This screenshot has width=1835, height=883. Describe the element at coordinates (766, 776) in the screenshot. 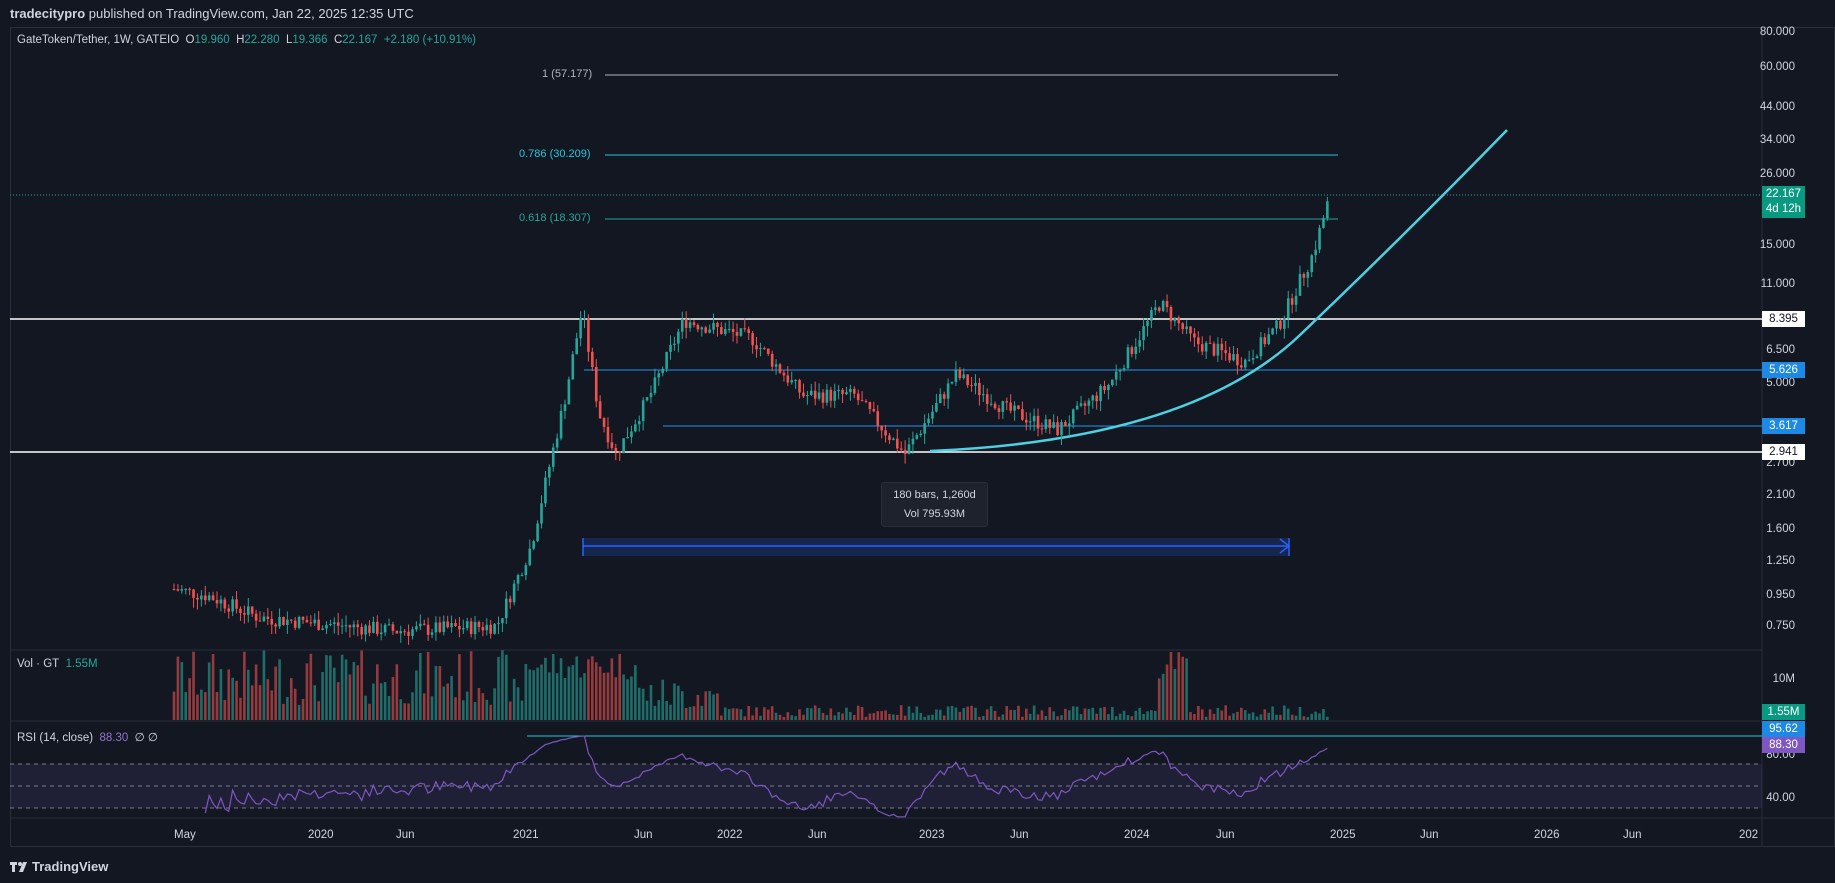

I see `rsi-line` at that location.